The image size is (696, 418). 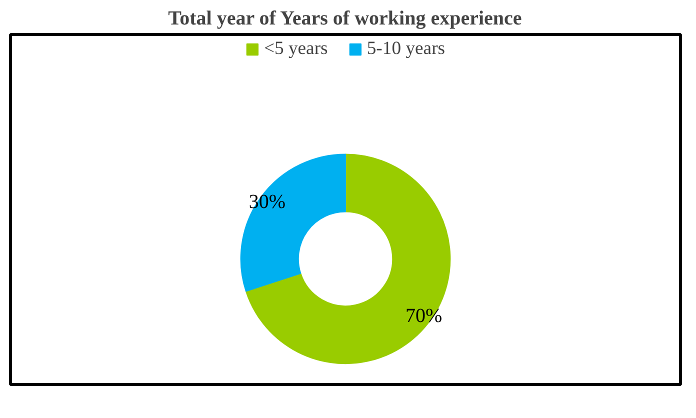 I want to click on legend-label: 5-10 years, so click(x=406, y=49).